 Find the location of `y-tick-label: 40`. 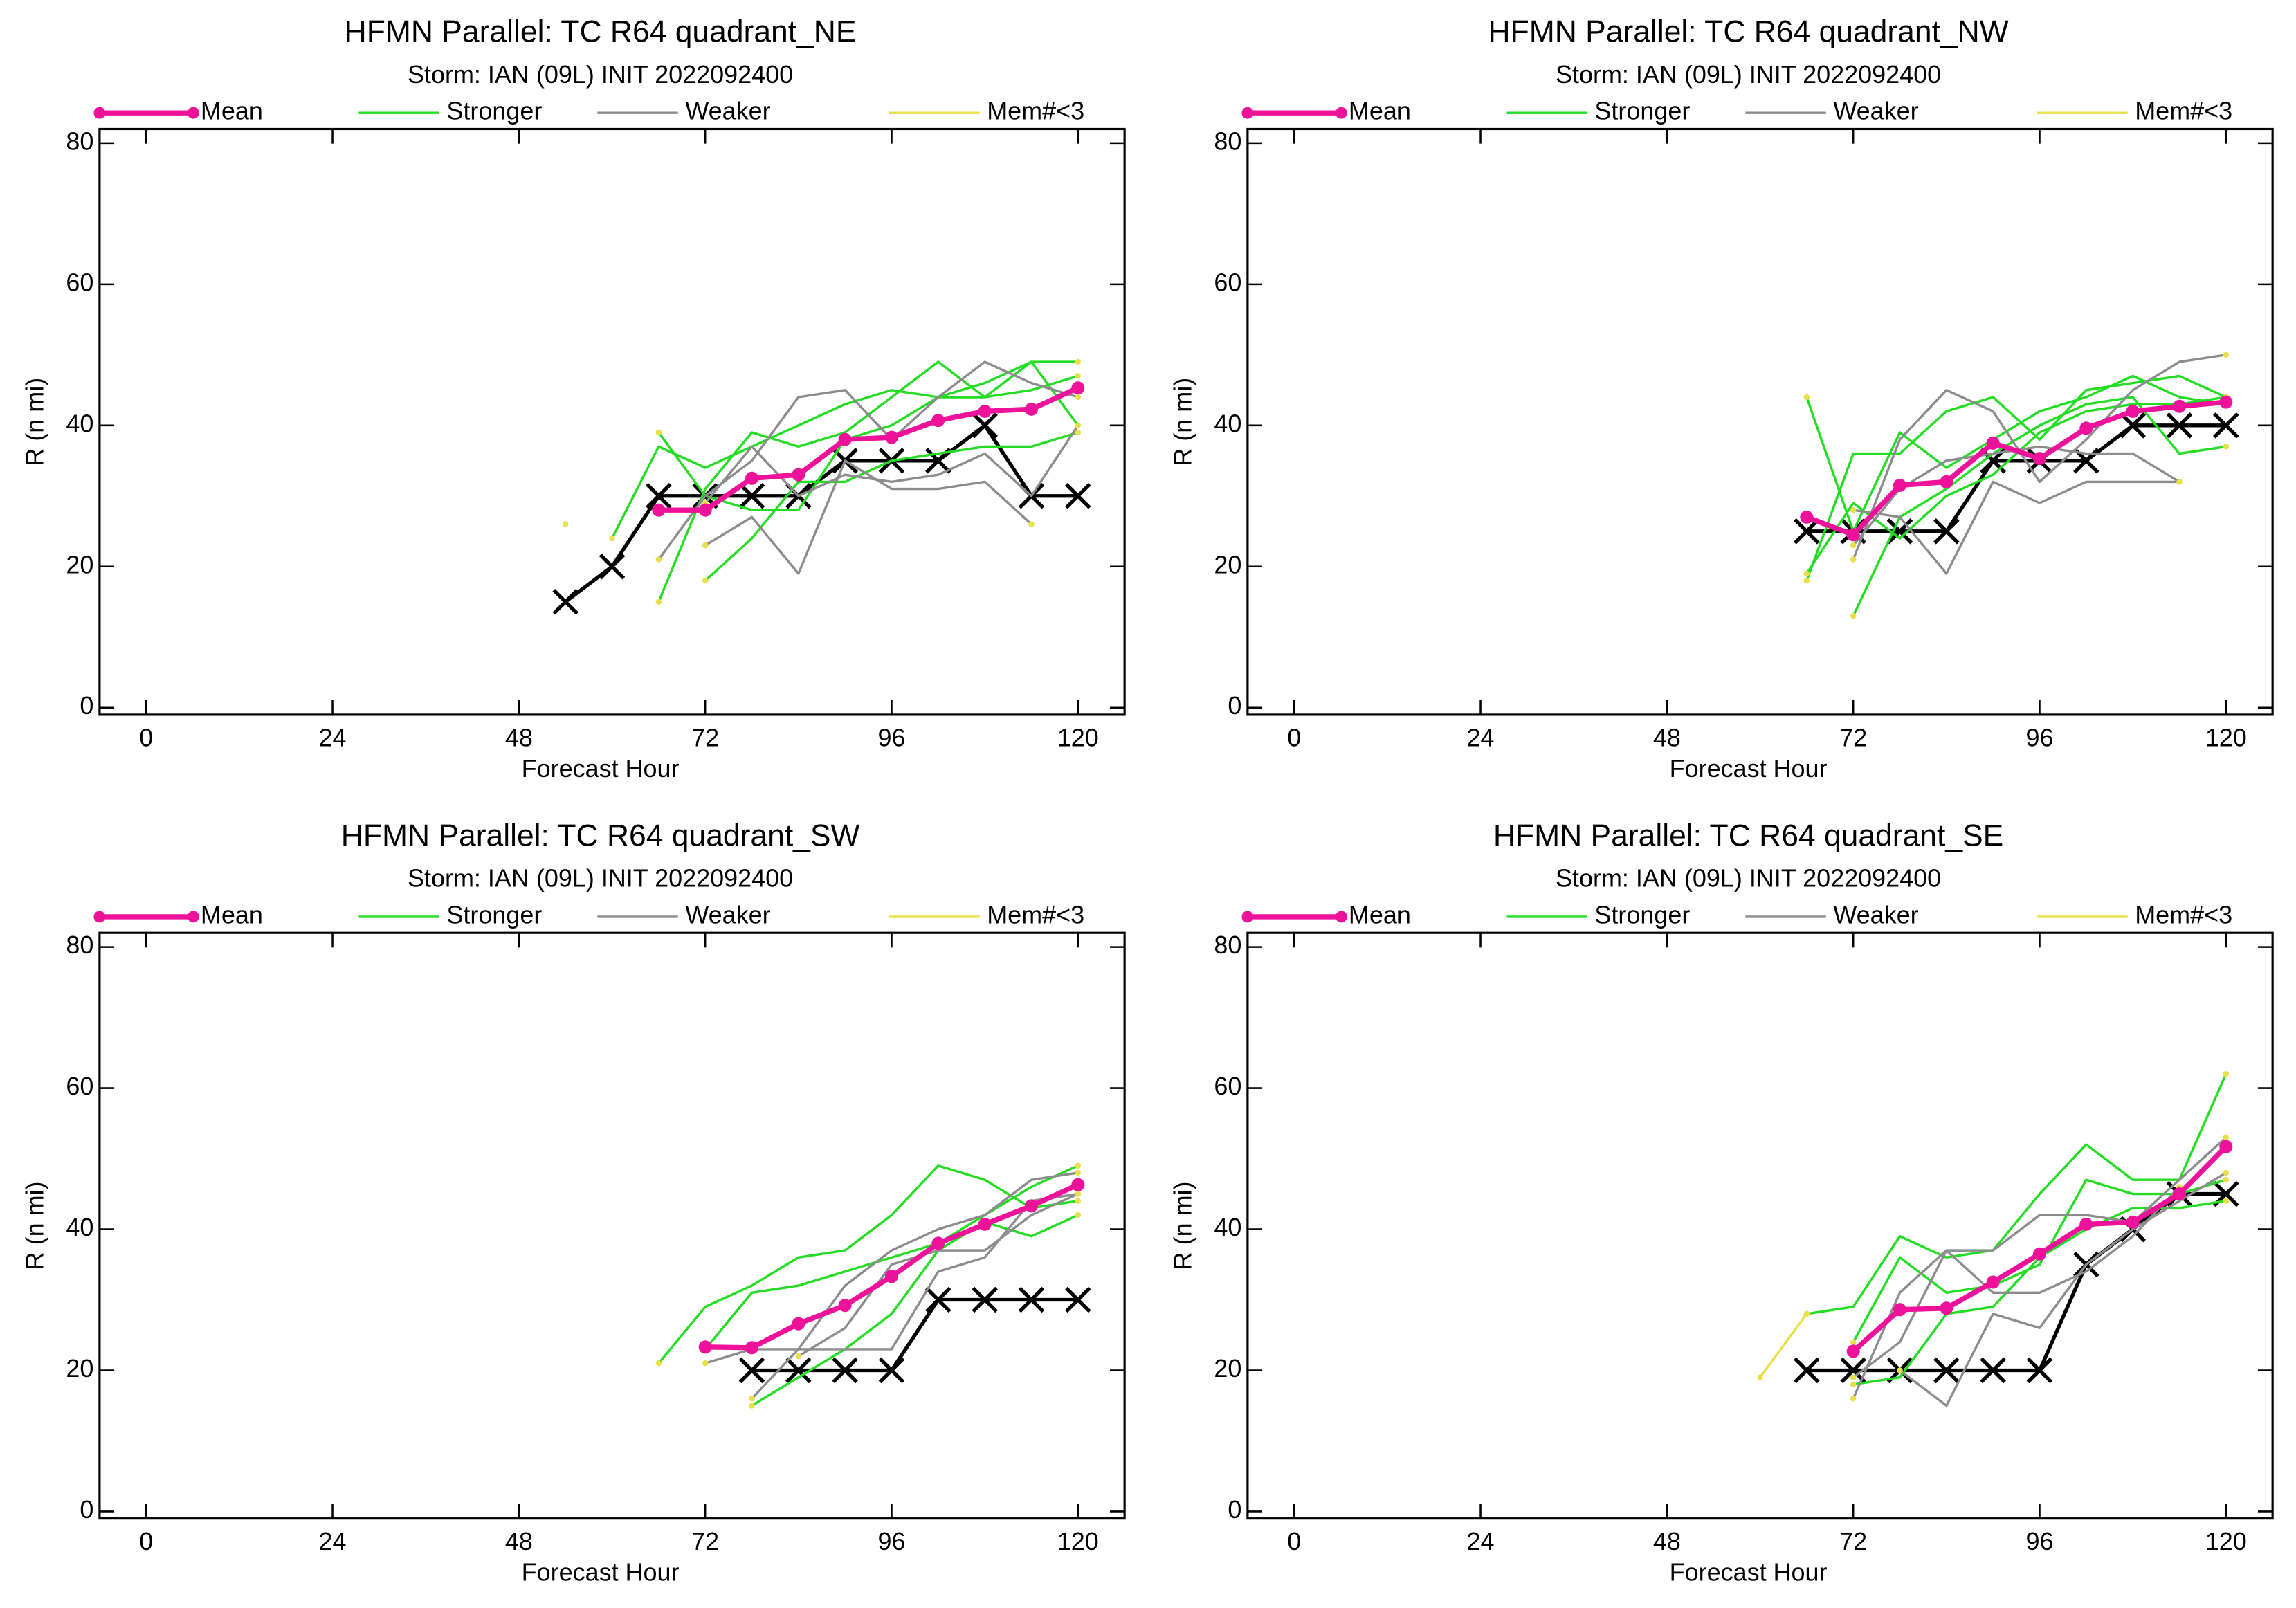

y-tick-label: 40 is located at coordinates (1227, 423).